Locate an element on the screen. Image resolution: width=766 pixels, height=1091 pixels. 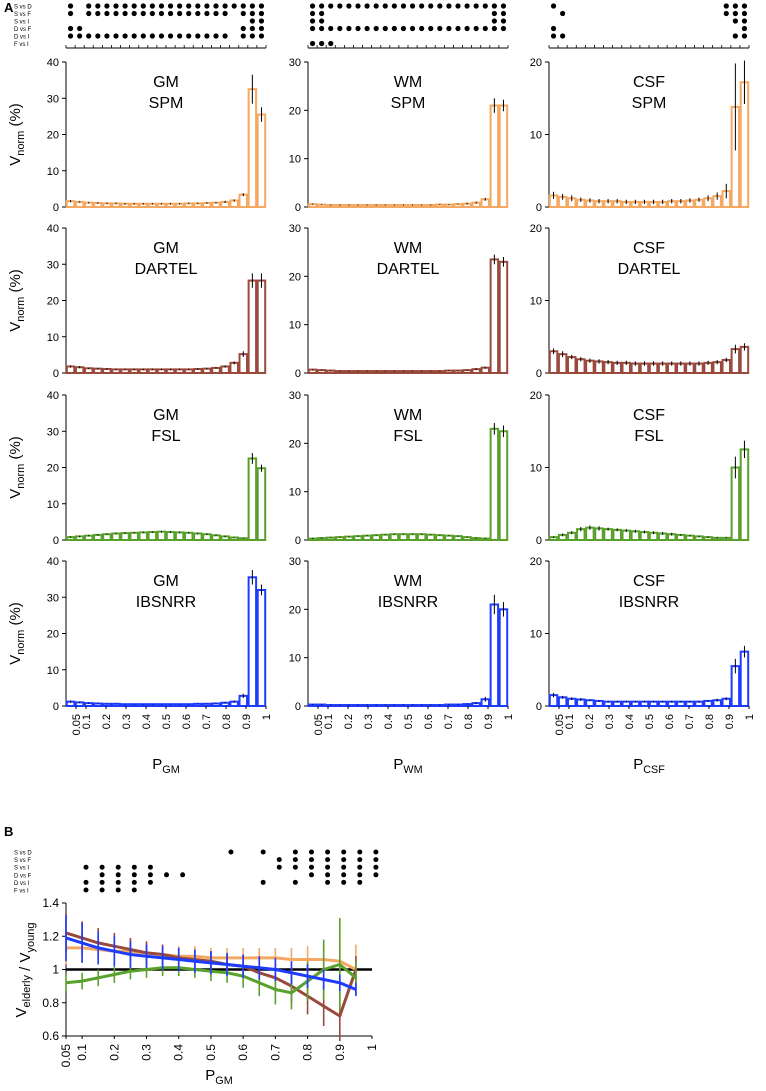
histogram-csf-spm: 0 10 20 CSF SPM is located at coordinates (640, 135).